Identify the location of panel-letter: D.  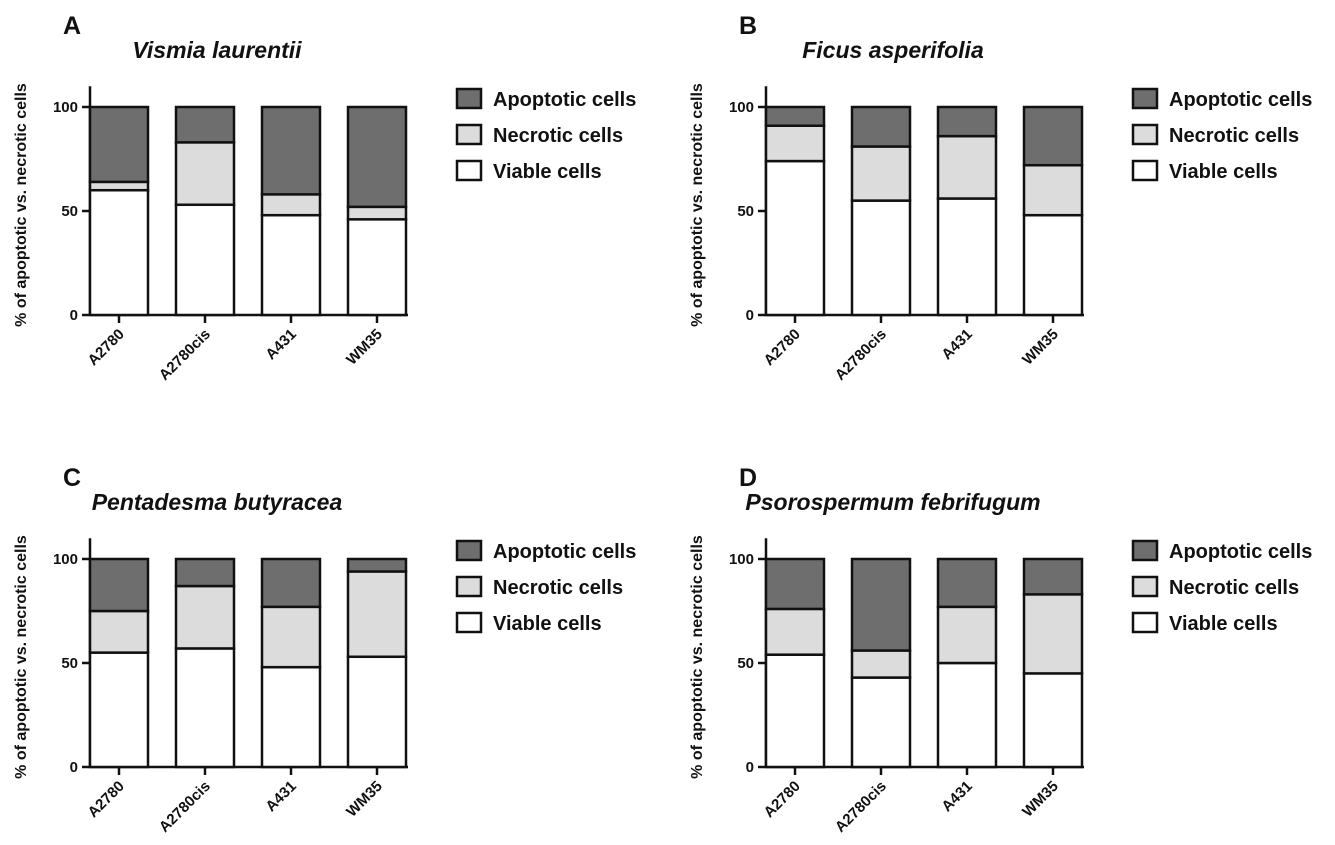
(748, 478).